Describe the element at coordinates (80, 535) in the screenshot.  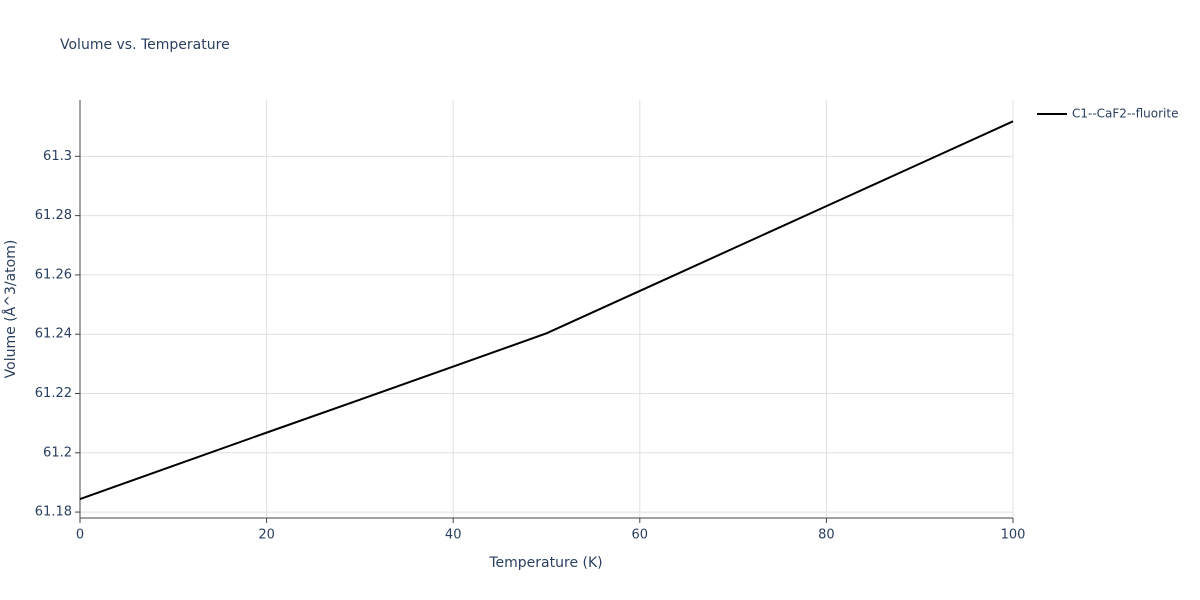
I see `x-tick-label: 0` at that location.